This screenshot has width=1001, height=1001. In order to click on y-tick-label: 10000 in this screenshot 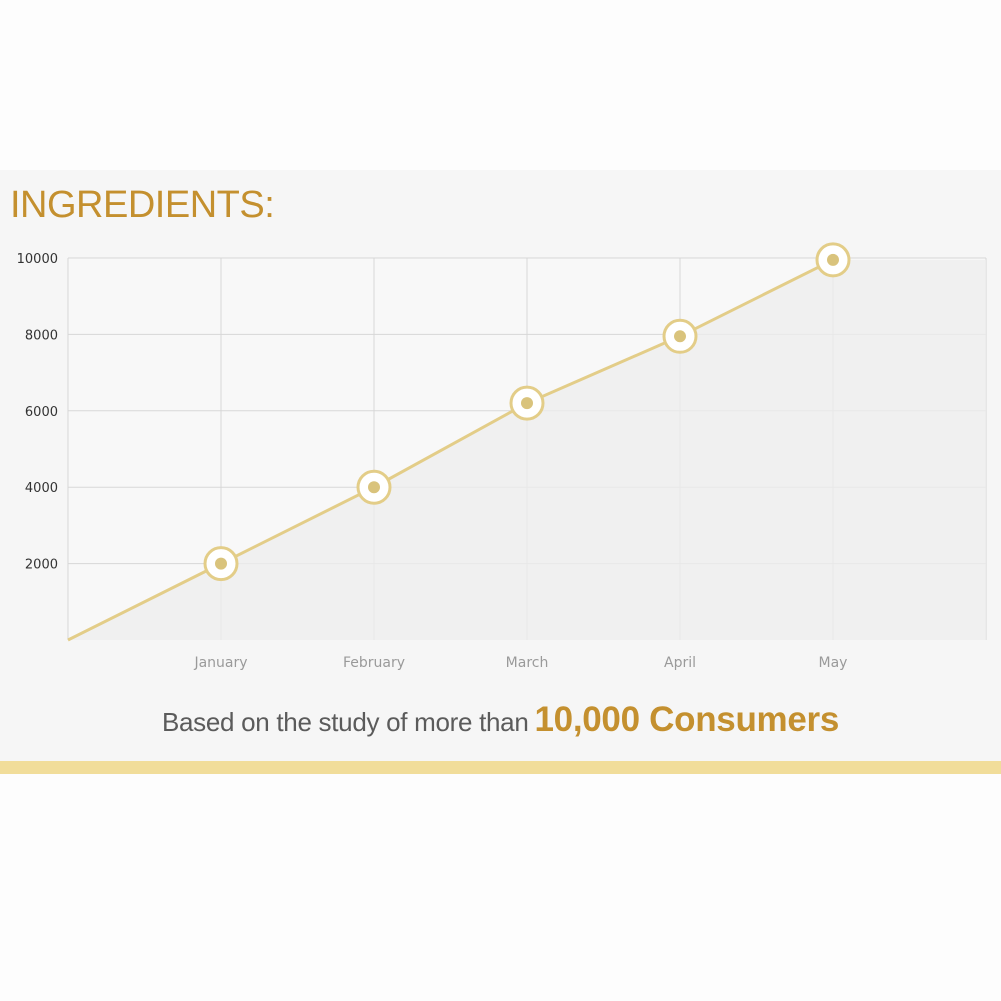, I will do `click(37, 259)`.